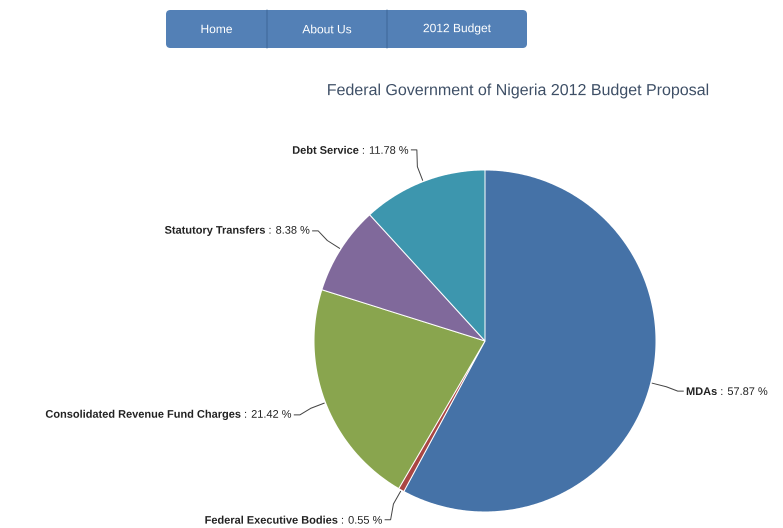 The width and height of the screenshot is (783, 528). What do you see at coordinates (214, 231) in the screenshot?
I see `slice-label: Statutory Transfers` at bounding box center [214, 231].